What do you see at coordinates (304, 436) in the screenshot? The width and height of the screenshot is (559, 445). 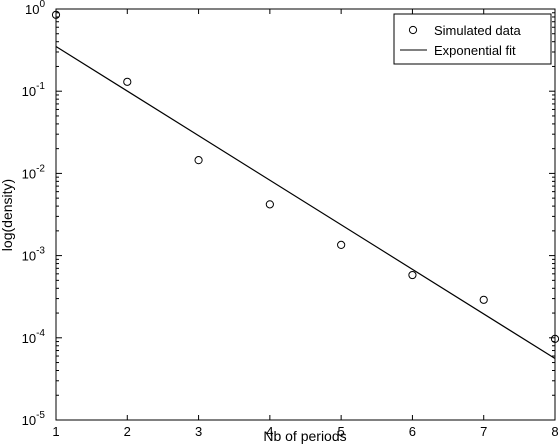 I see `x-axis-label: Nb of periods` at bounding box center [304, 436].